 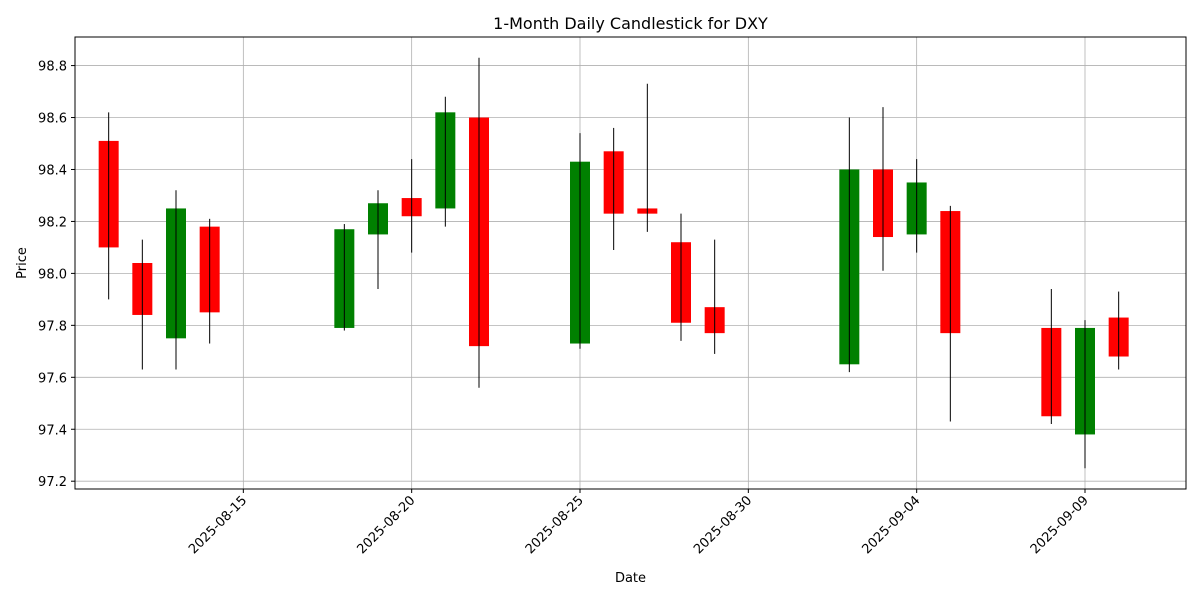 What do you see at coordinates (52, 170) in the screenshot?
I see `y-tick-label: 98.4` at bounding box center [52, 170].